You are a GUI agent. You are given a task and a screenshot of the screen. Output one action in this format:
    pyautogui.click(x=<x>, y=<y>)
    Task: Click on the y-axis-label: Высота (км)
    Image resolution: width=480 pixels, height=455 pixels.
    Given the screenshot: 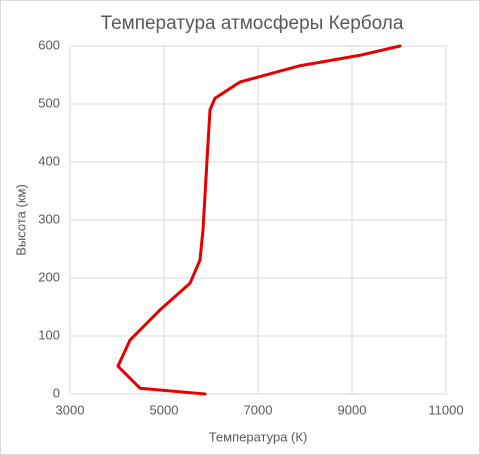 What is the action you would take?
    pyautogui.click(x=20, y=220)
    